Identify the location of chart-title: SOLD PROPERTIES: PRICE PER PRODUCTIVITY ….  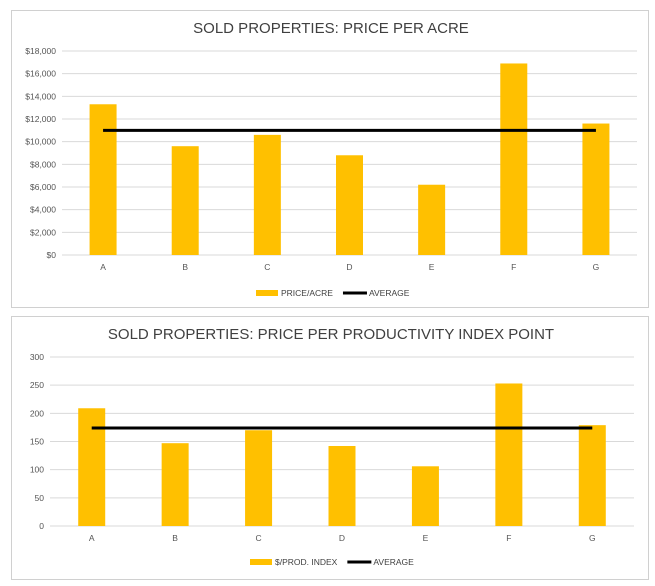
(331, 334).